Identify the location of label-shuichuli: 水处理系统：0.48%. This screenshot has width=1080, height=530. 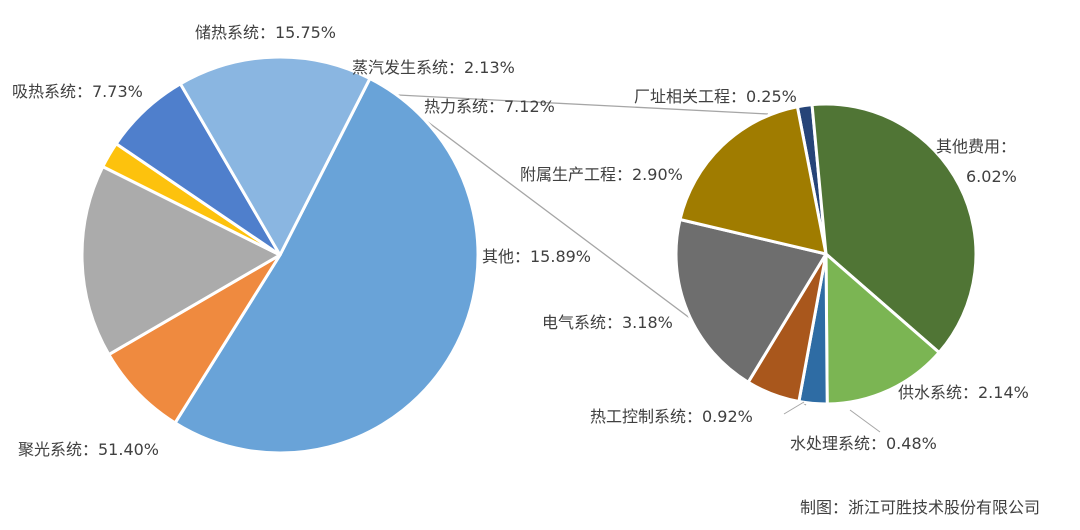
(863, 443).